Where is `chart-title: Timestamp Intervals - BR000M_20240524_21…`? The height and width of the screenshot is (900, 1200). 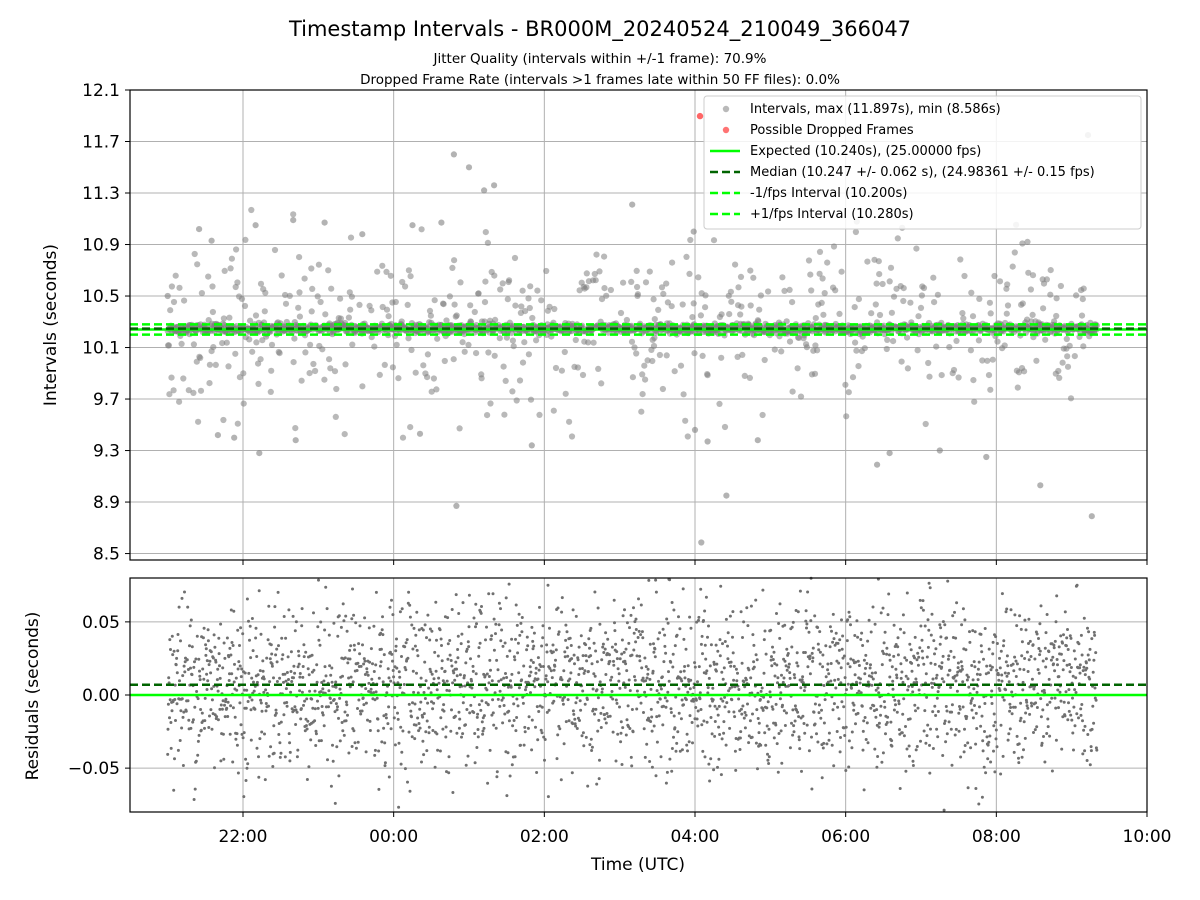 chart-title: Timestamp Intervals - BR000M_20240524_21… is located at coordinates (599, 29).